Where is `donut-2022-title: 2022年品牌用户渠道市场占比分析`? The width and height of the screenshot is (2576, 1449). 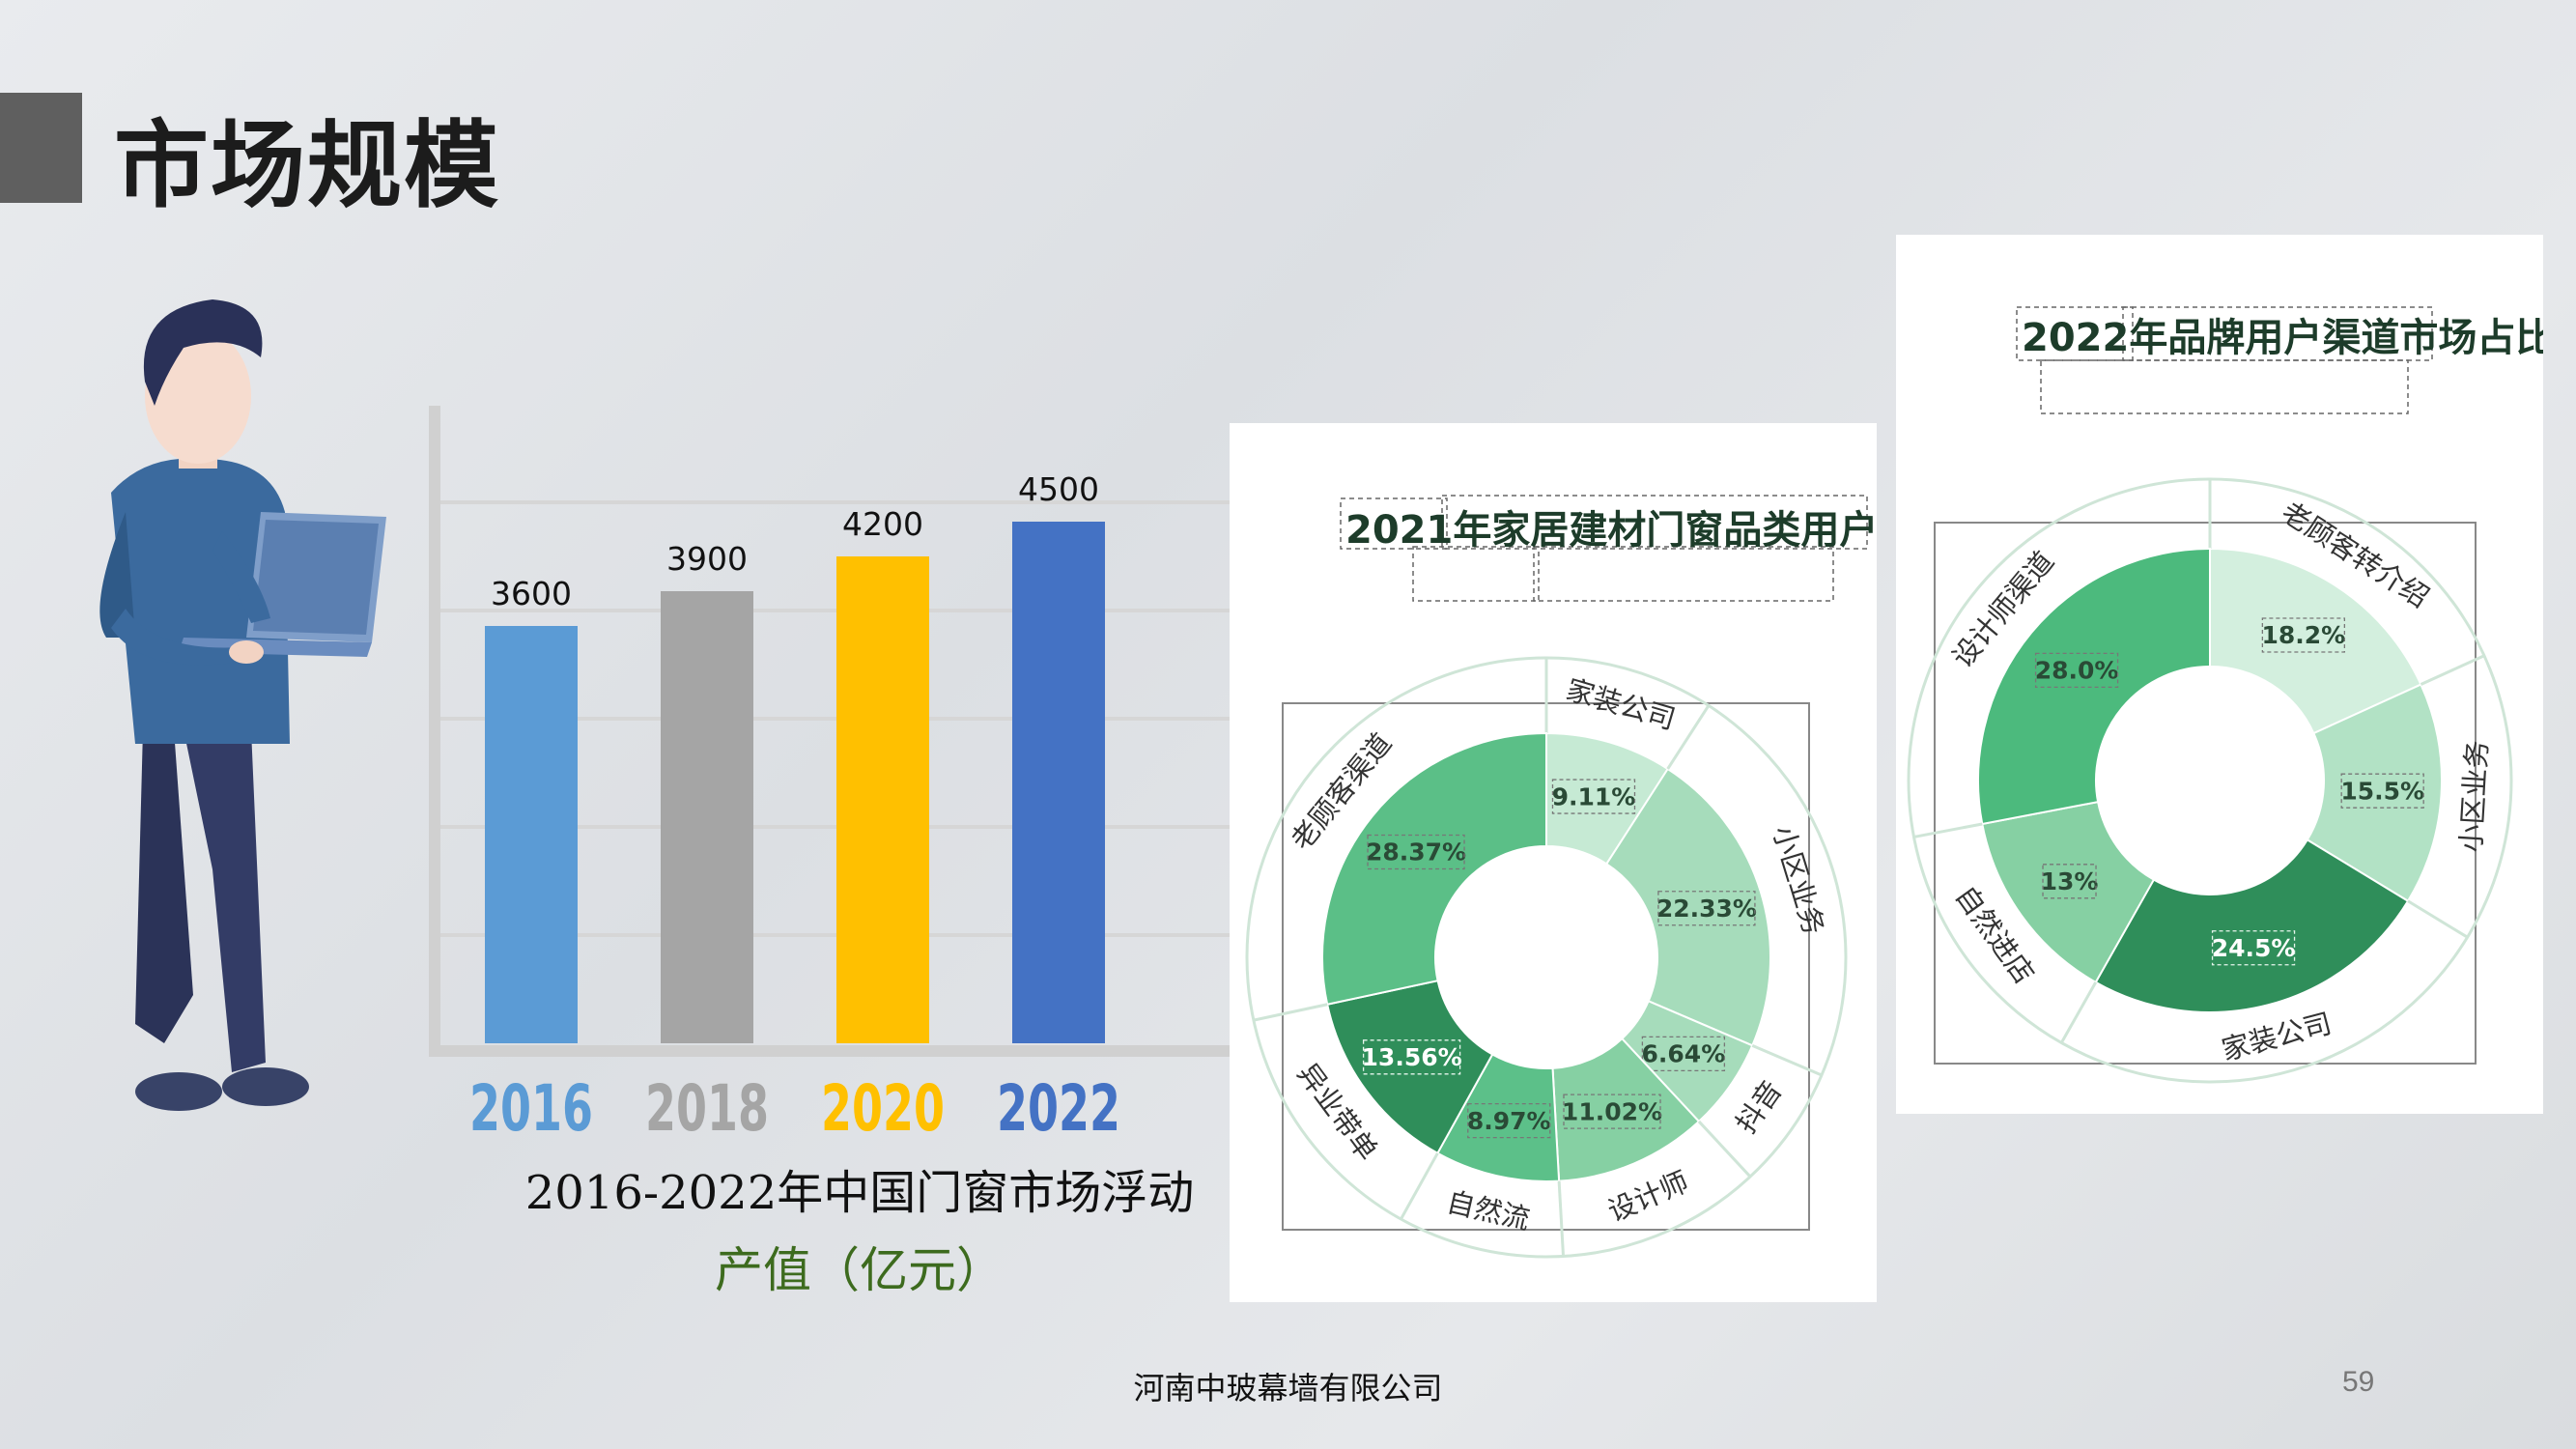 donut-2022-title: 2022年品牌用户渠道市场占比分析 is located at coordinates (2282, 338).